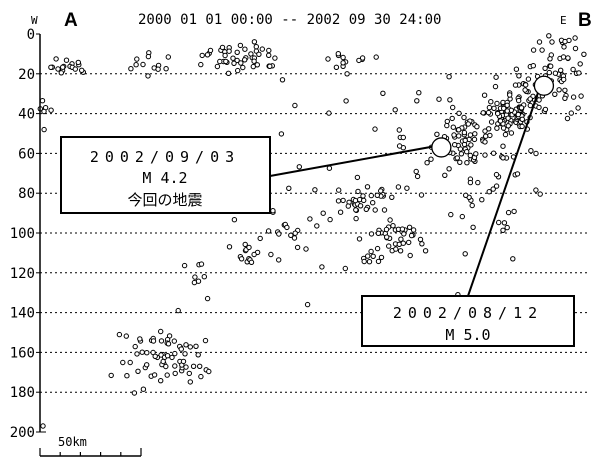  What do you see at coordinates (493, 116) in the screenshot?
I see `featured-events` at bounding box center [493, 116].